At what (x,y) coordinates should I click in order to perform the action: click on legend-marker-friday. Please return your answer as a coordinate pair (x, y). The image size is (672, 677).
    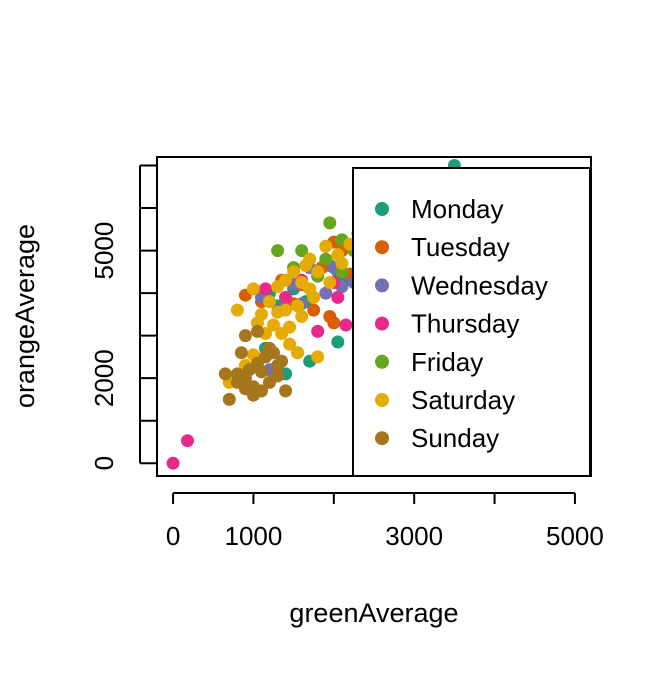
    Looking at the image, I should click on (382, 361).